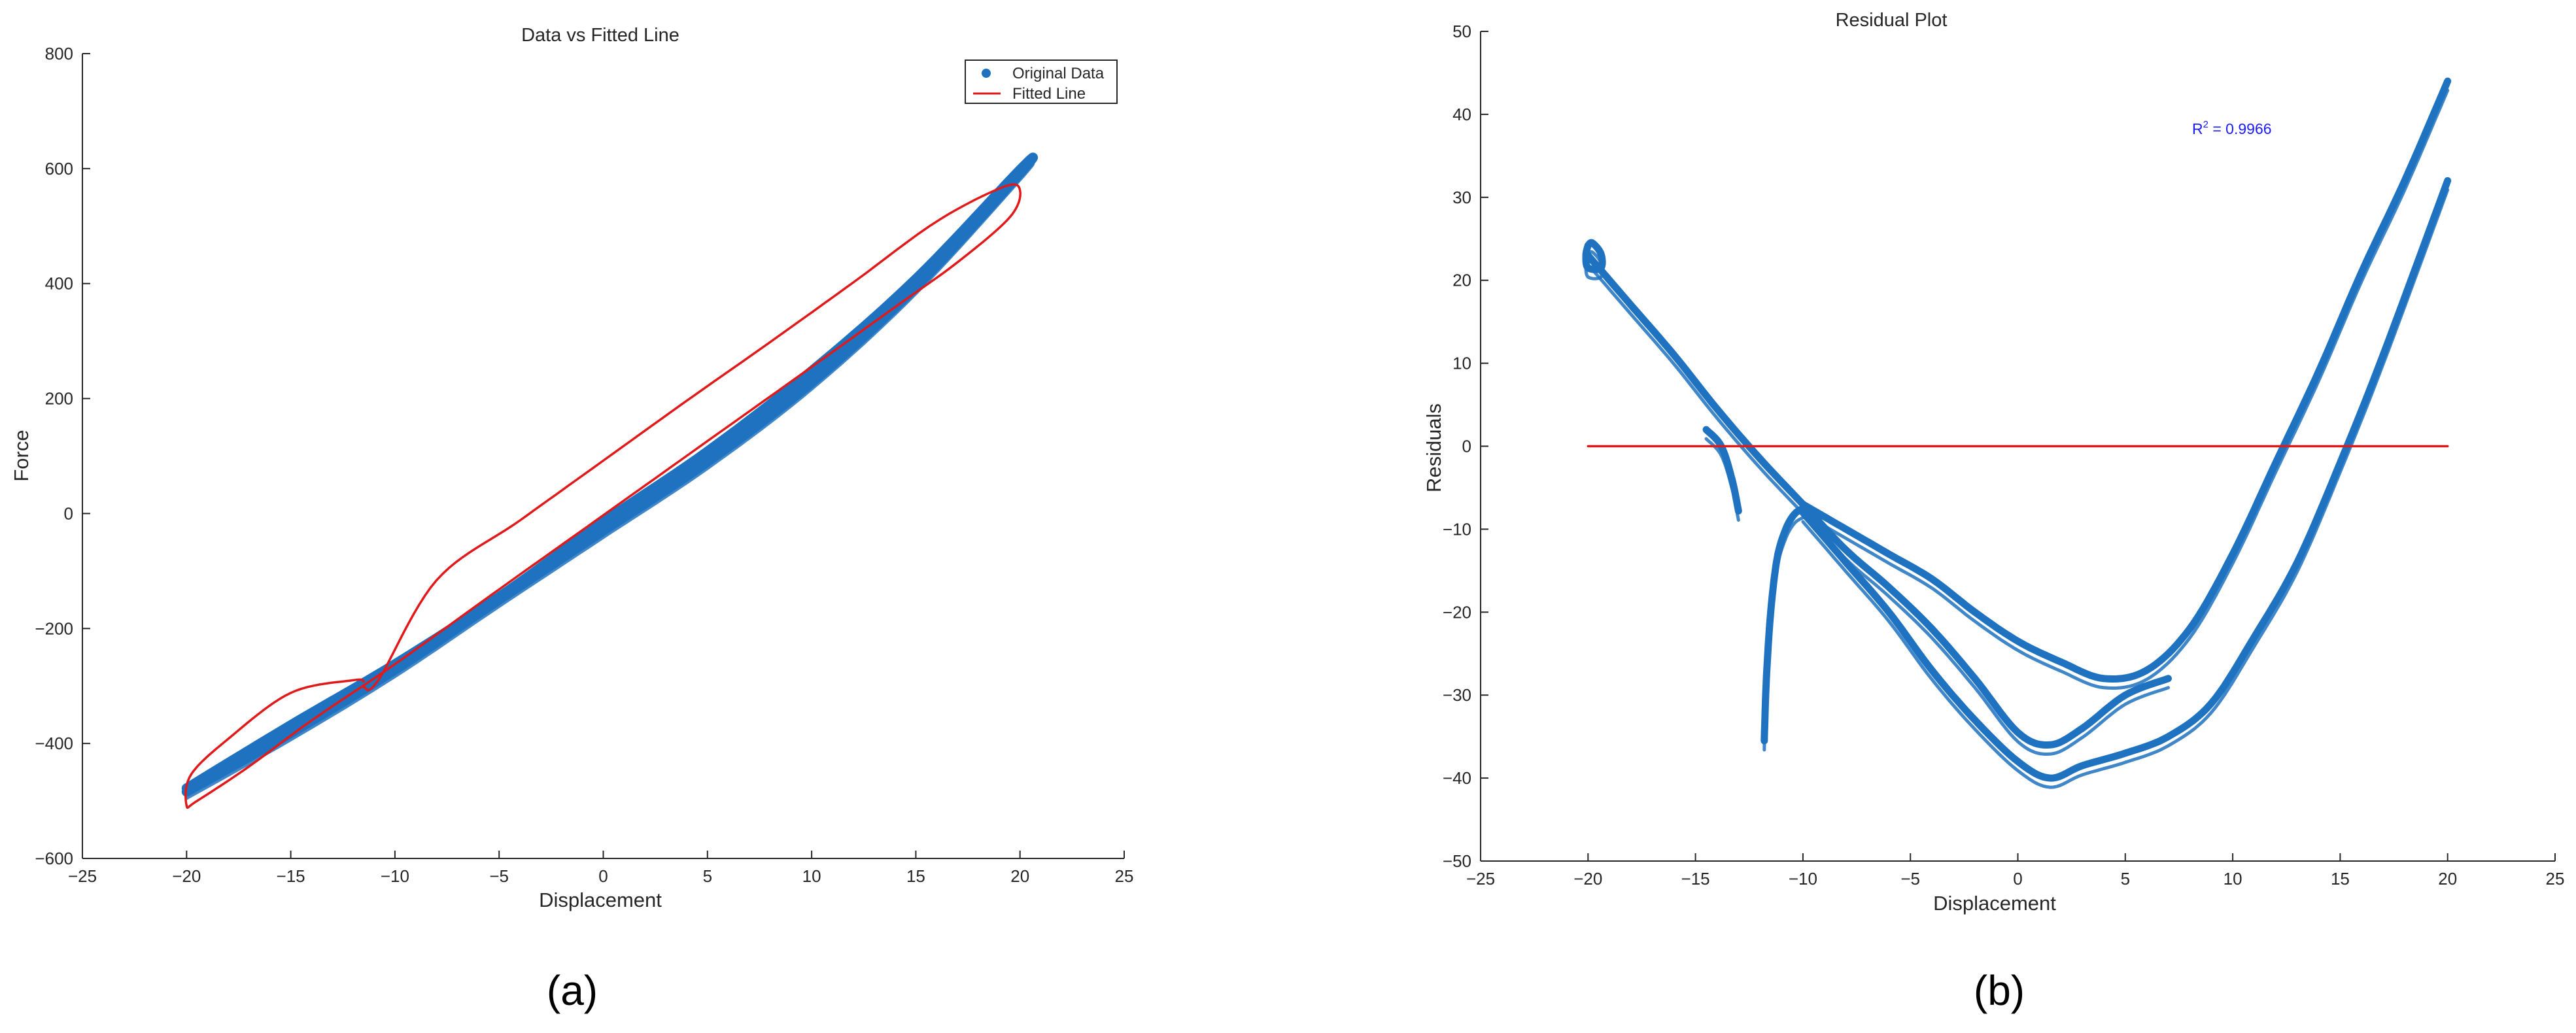 This screenshot has width=2576, height=1033. What do you see at coordinates (1784, 634) in the screenshot?
I see `chart-b-series-4-band` at bounding box center [1784, 634].